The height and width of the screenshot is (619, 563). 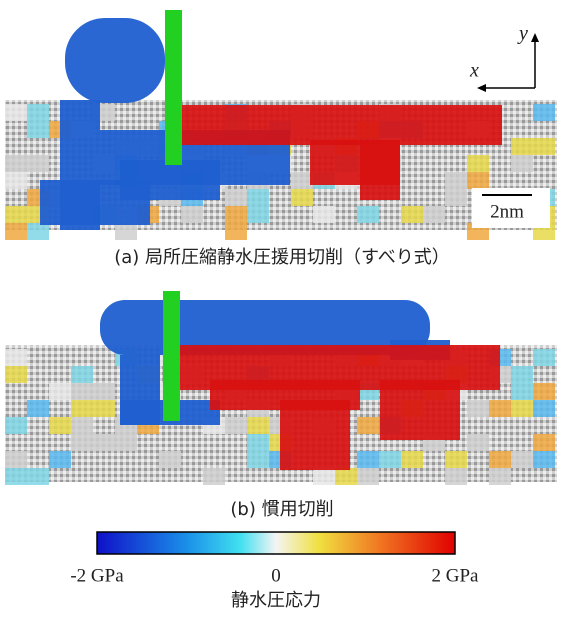 I want to click on scale-label: 2nm, so click(x=507, y=211).